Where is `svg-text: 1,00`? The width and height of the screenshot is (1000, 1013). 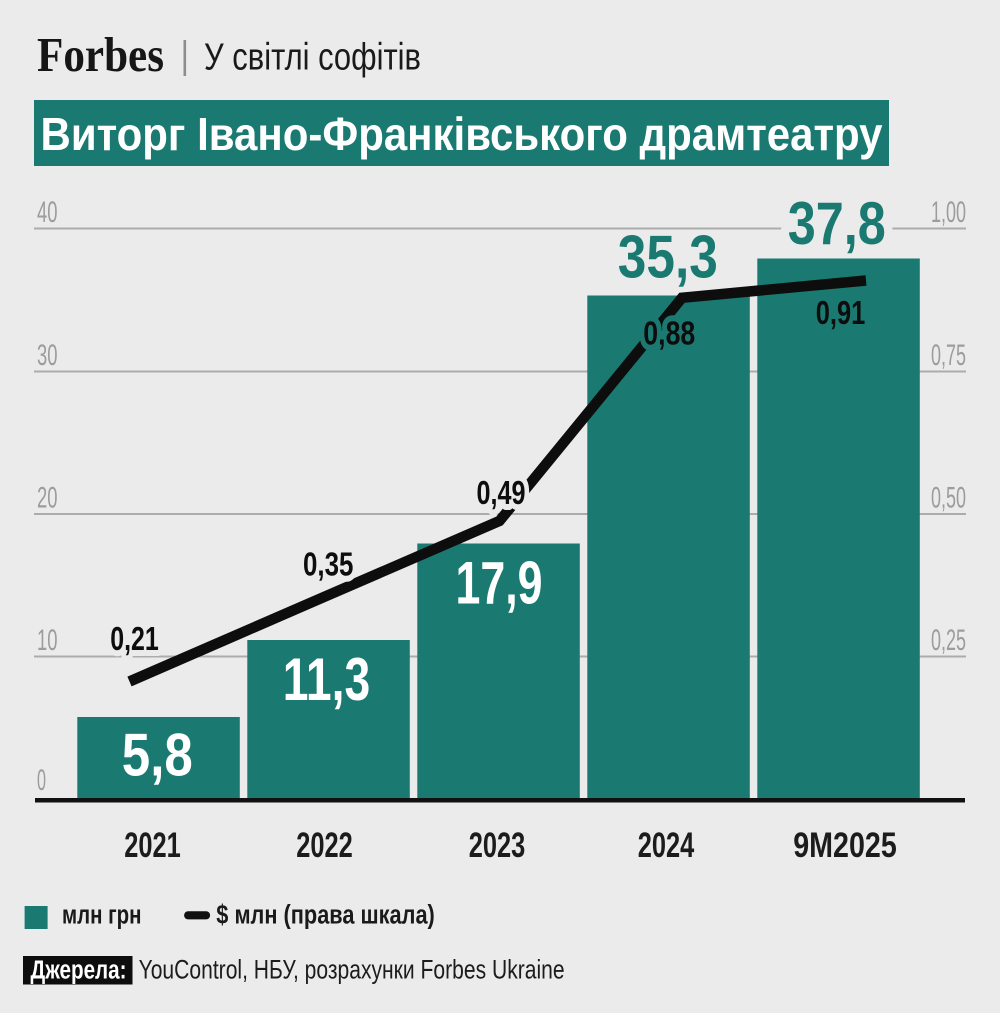
svg-text: 1,00 is located at coordinates (948, 212).